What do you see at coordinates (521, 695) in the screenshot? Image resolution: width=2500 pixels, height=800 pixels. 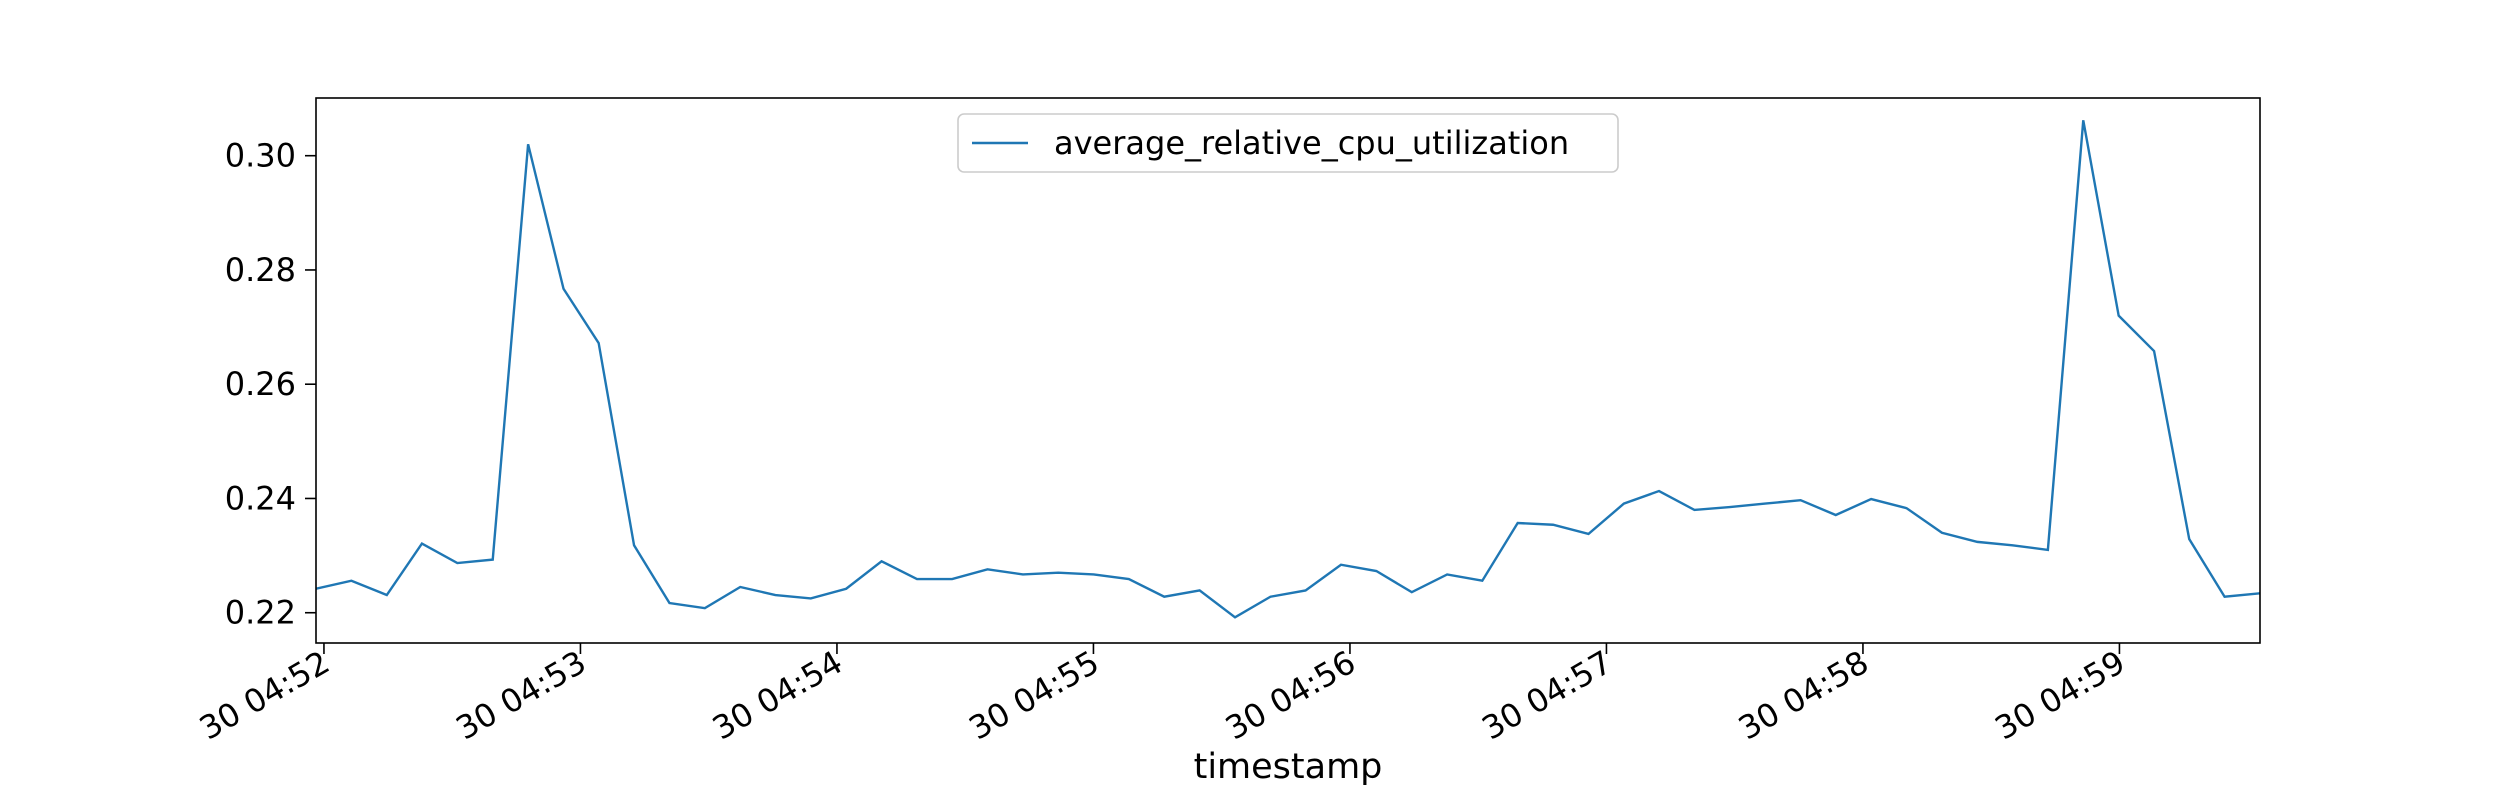 I see `x-tick-label: 30 04:53` at bounding box center [521, 695].